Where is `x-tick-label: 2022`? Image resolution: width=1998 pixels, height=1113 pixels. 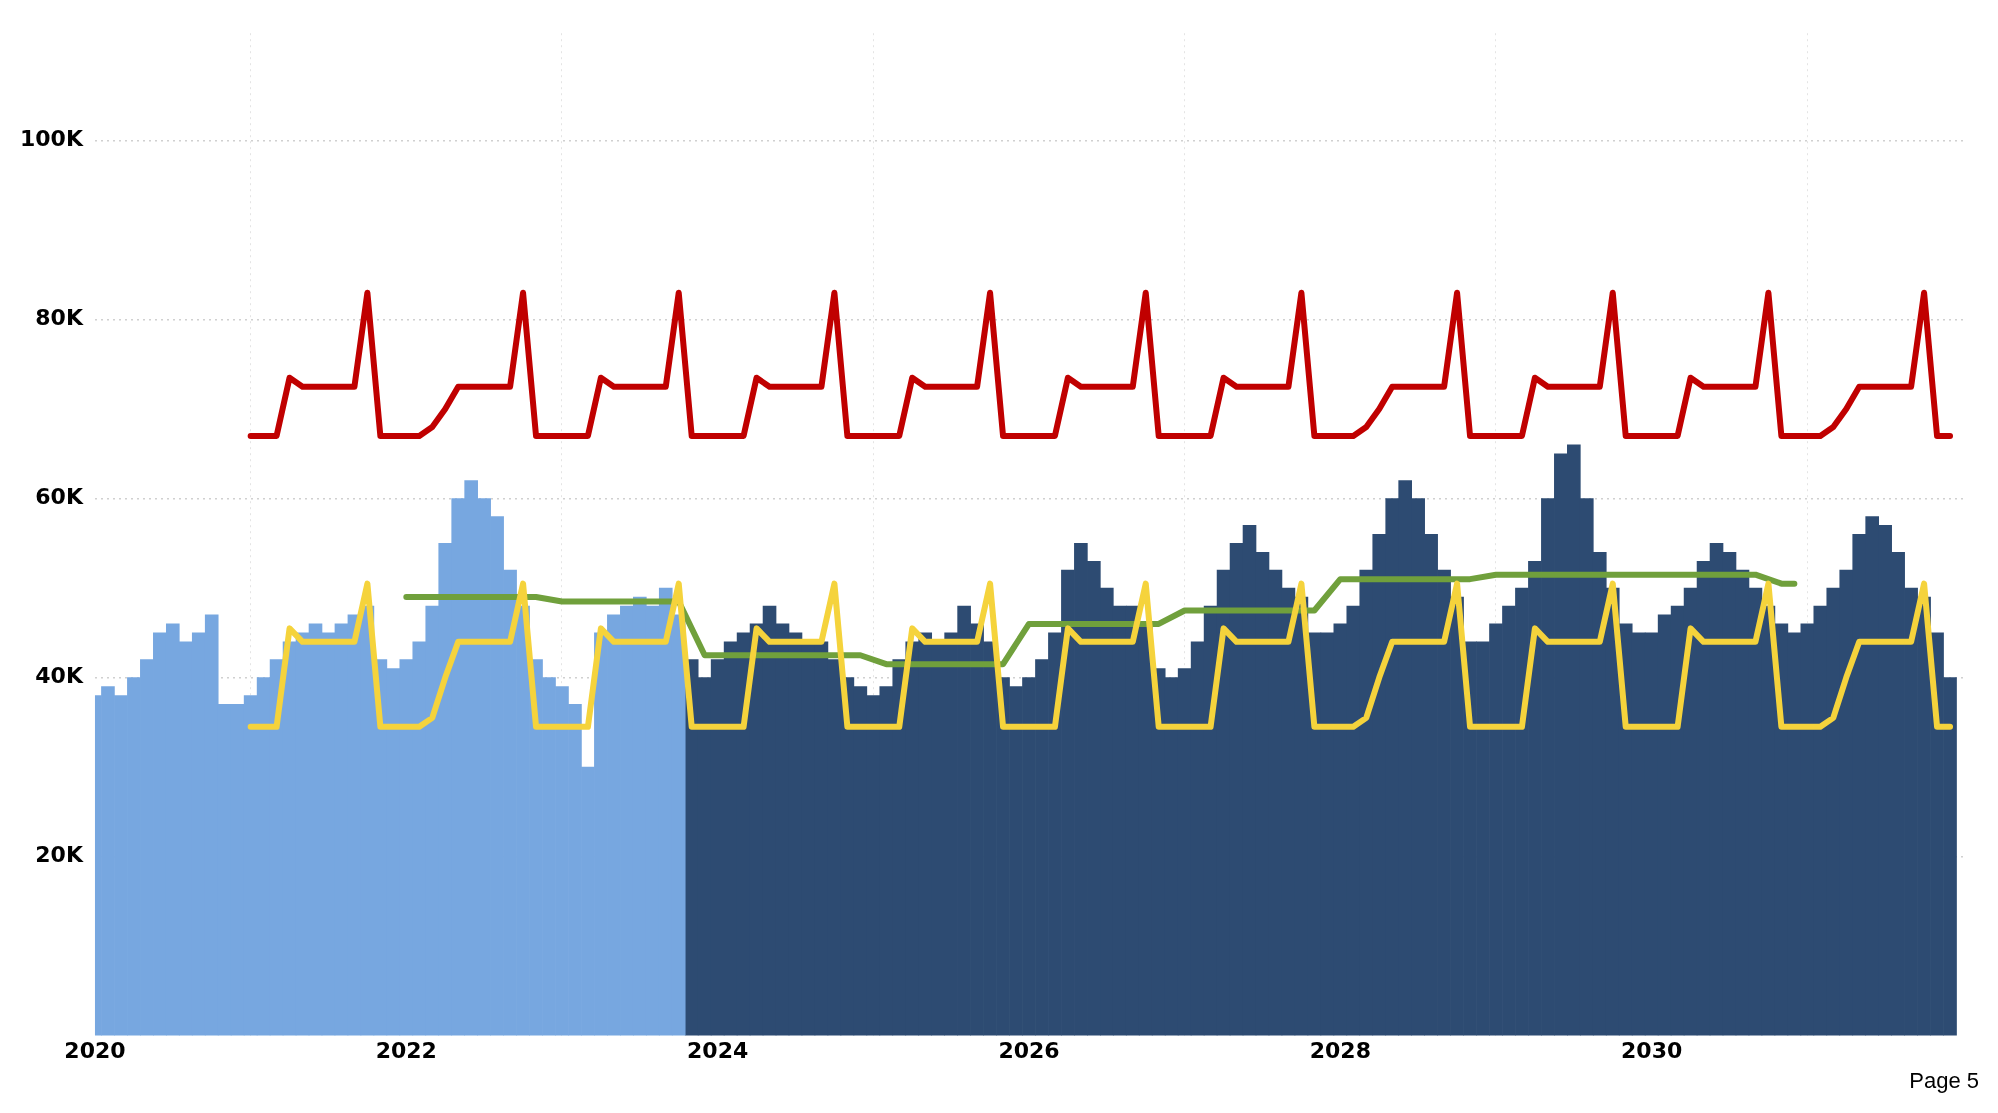
x-tick-label: 2022 is located at coordinates (406, 1050).